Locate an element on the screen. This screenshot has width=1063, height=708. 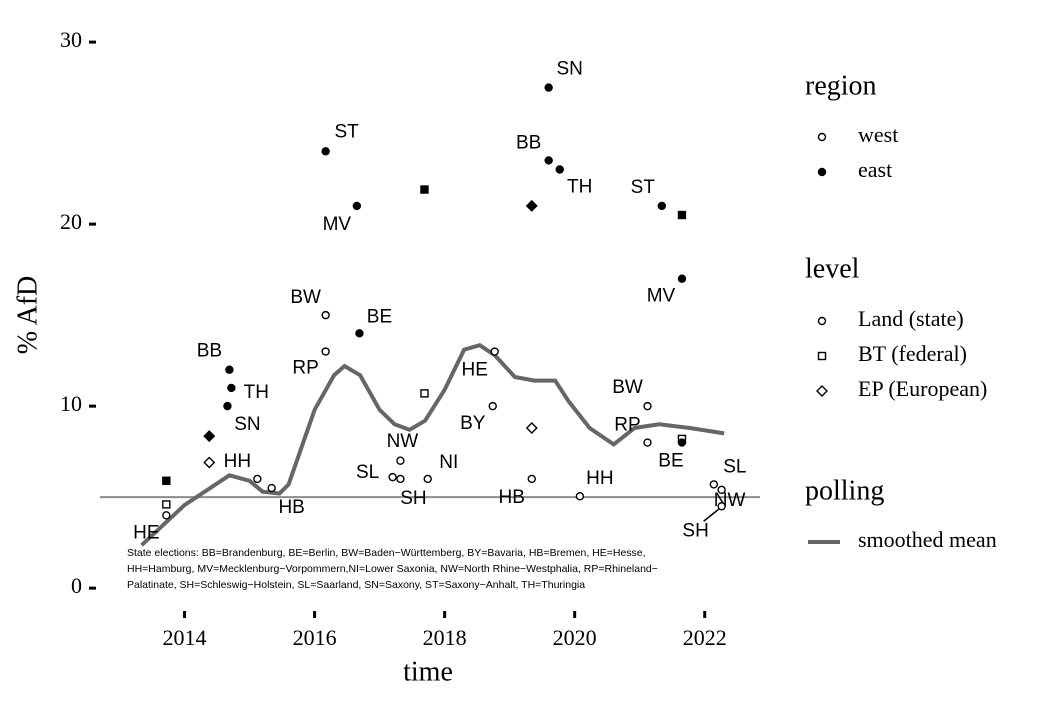
legend-title: polling is located at coordinates (844, 490).